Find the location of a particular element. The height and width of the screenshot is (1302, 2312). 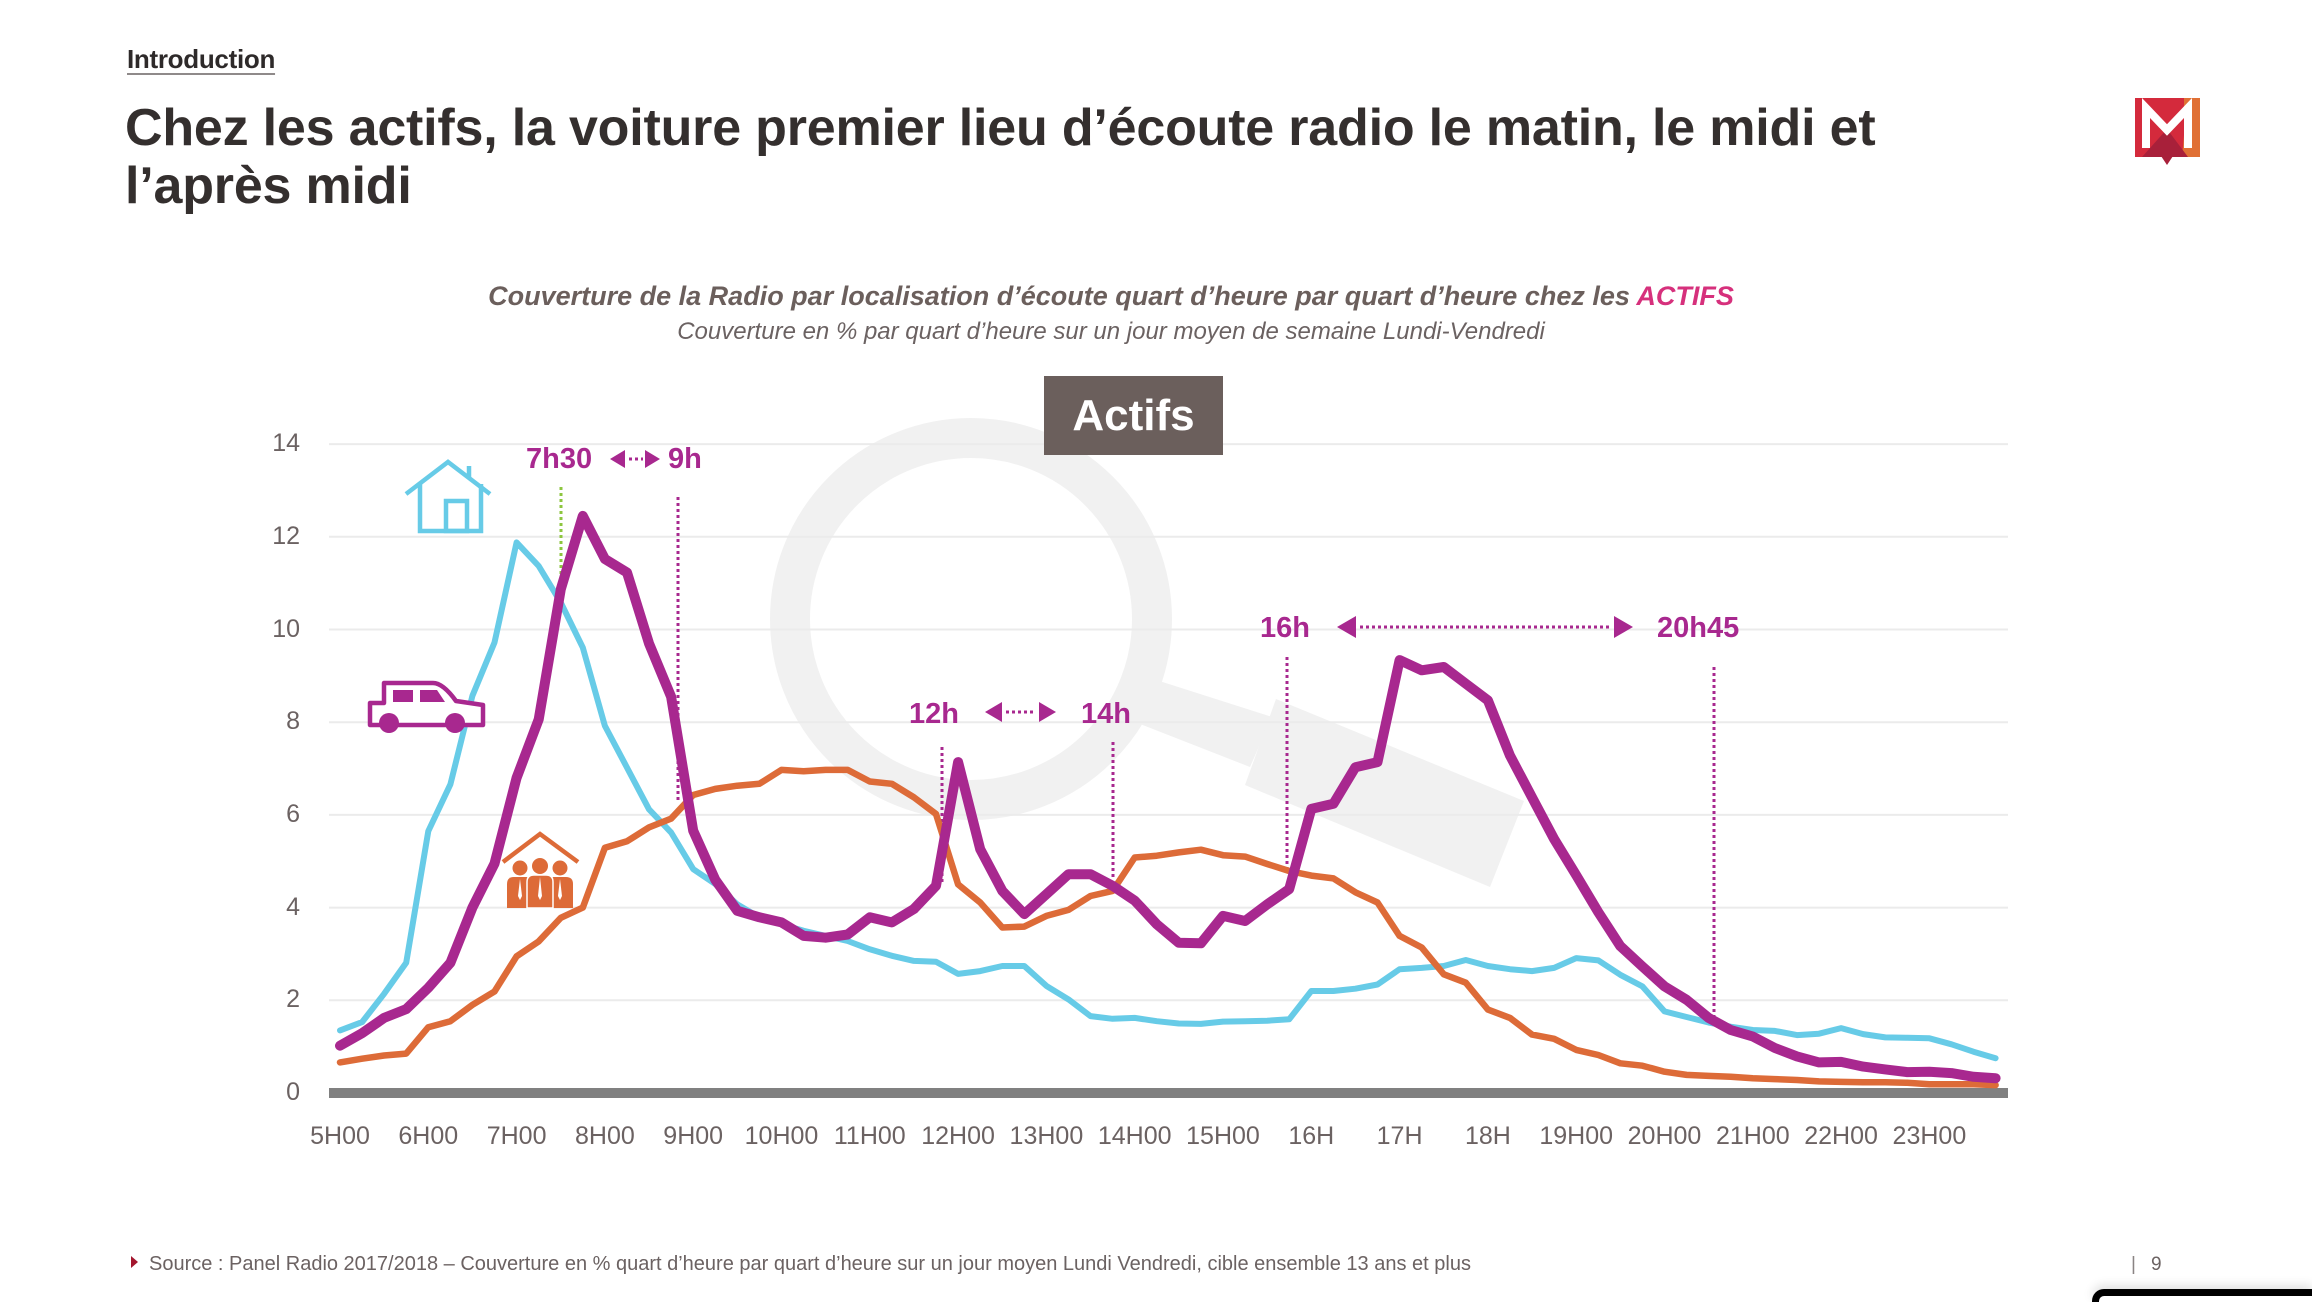

x-tick-label: 5H00 is located at coordinates (340, 1136).